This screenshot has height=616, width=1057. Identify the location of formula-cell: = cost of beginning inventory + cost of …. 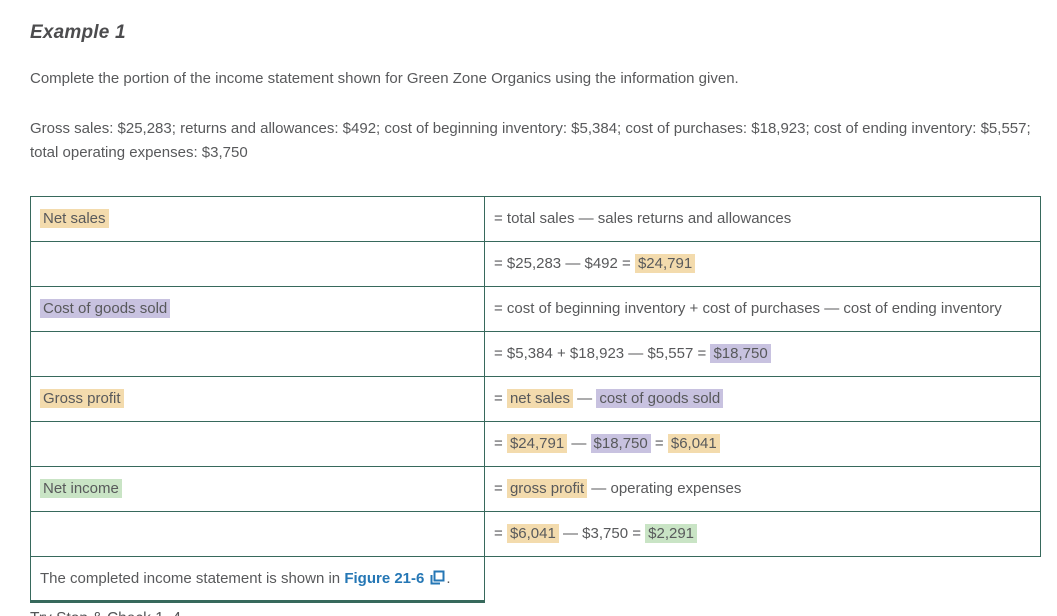
(763, 309).